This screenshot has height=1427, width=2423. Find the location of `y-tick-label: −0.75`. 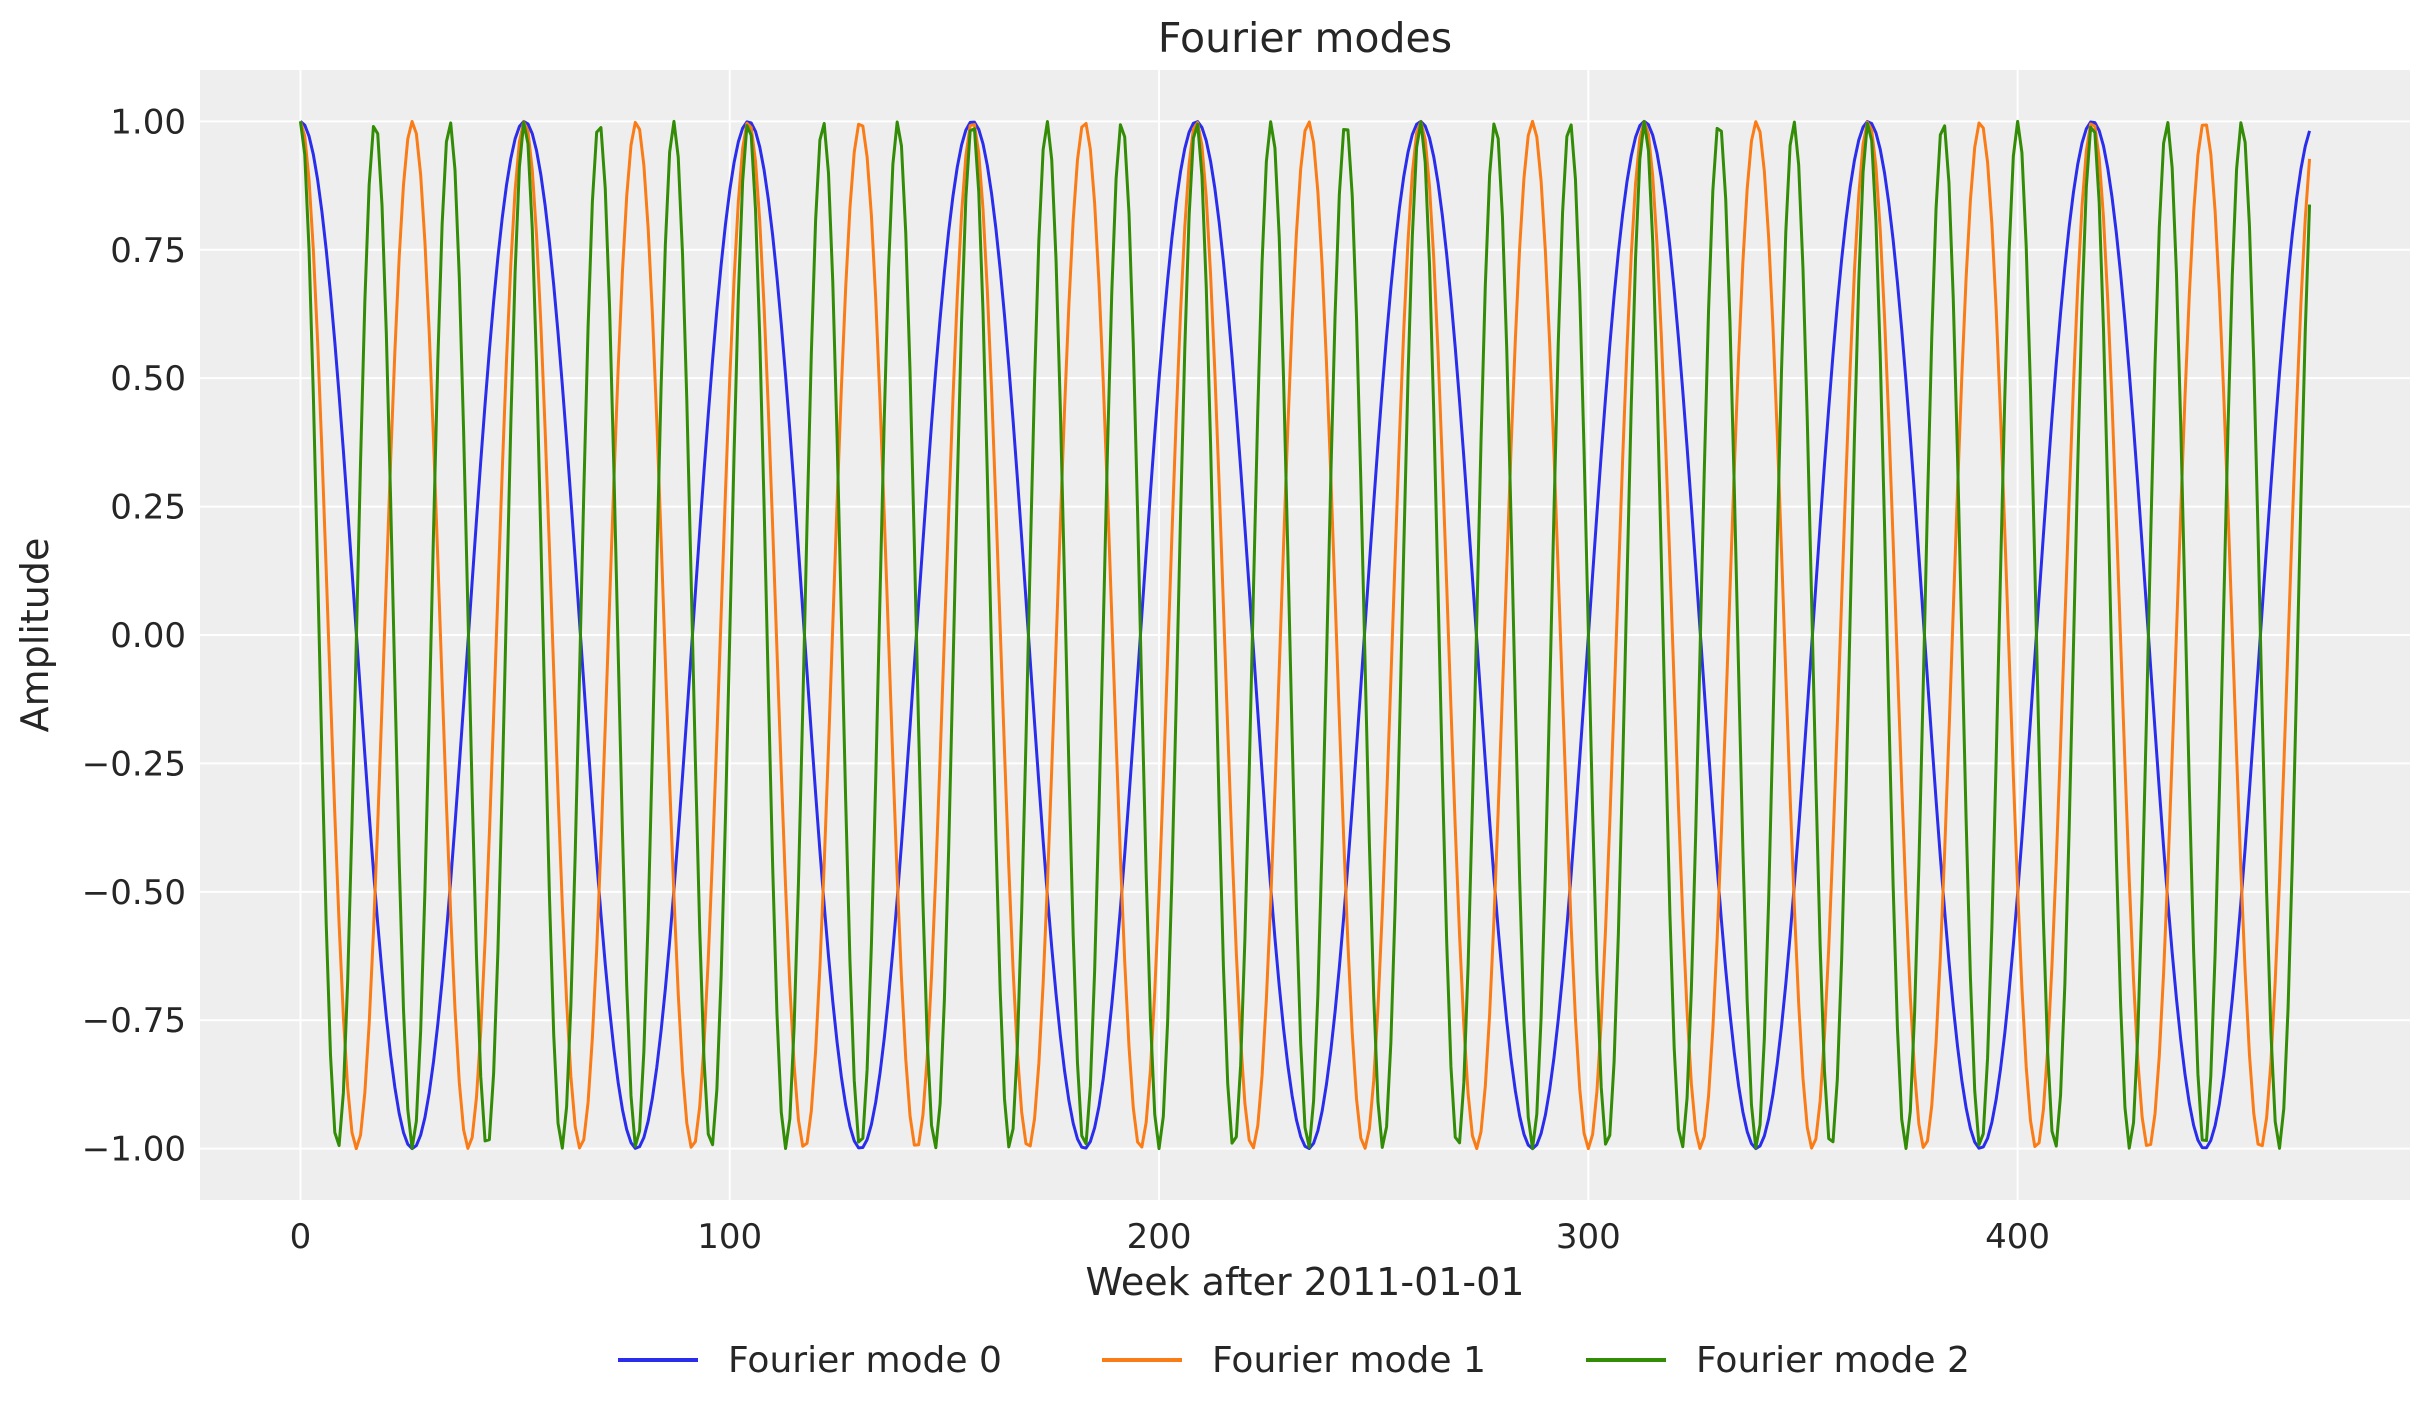

y-tick-label: −0.75 is located at coordinates (134, 1021).